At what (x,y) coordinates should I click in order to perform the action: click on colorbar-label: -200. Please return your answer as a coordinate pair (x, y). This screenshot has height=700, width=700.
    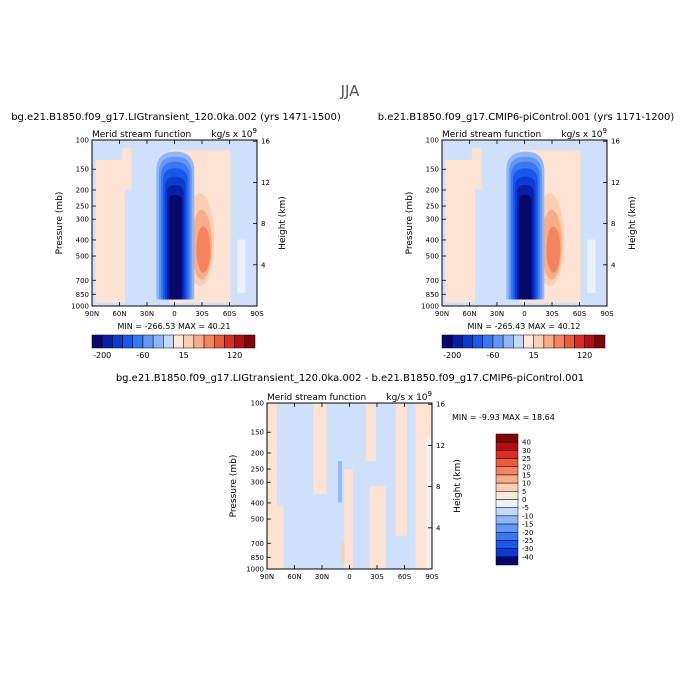
    Looking at the image, I should click on (102, 355).